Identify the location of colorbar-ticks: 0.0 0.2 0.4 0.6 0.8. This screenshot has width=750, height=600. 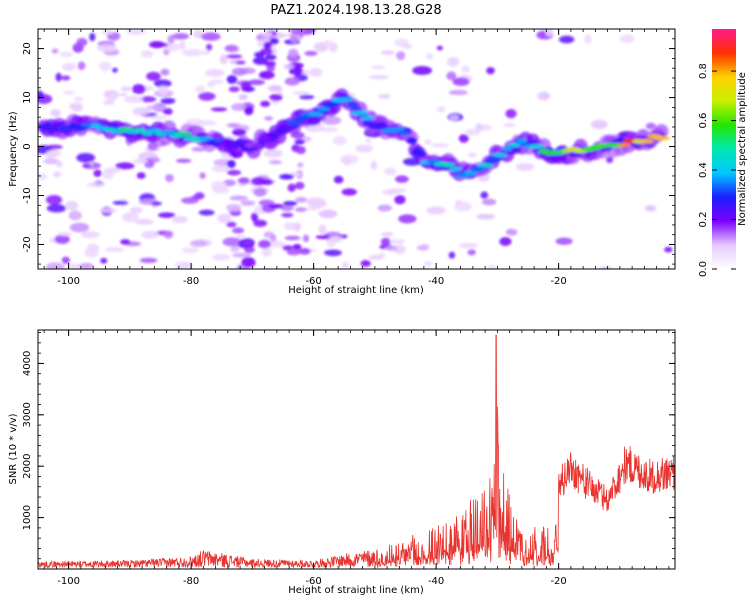
(717, 170).